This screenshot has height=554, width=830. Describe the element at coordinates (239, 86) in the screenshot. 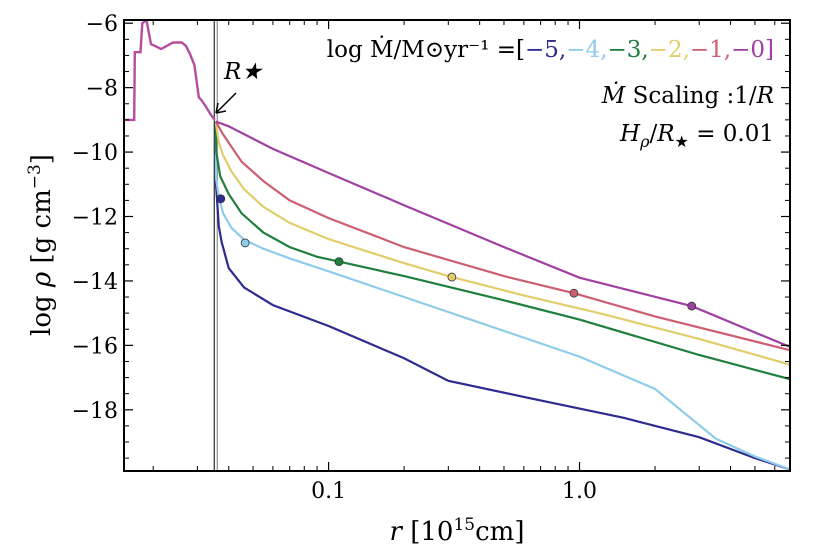

I see `stellar-radius-annotation: R★` at that location.